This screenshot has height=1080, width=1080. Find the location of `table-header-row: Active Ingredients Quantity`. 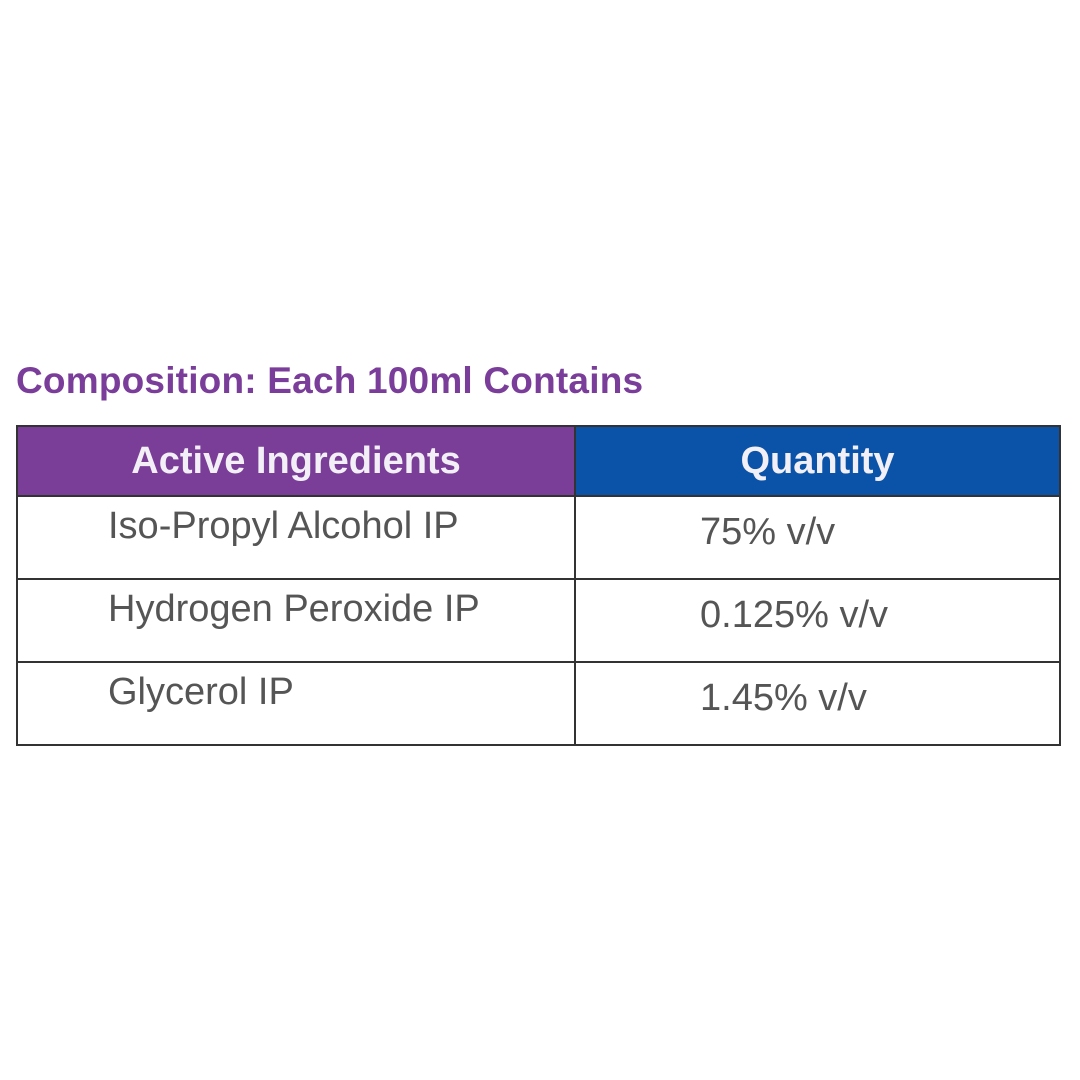

table-header-row: Active Ingredients Quantity is located at coordinates (538, 461).